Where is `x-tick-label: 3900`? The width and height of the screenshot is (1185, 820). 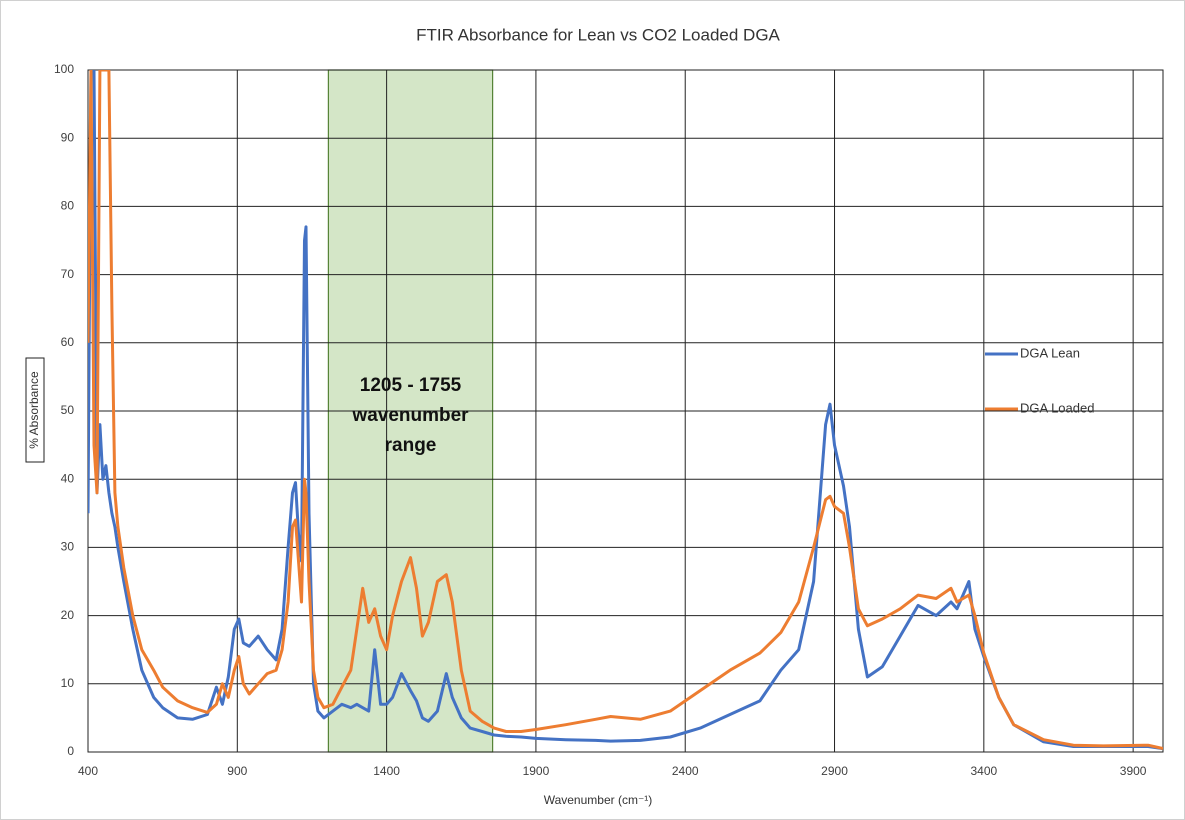 x-tick-label: 3900 is located at coordinates (1133, 771).